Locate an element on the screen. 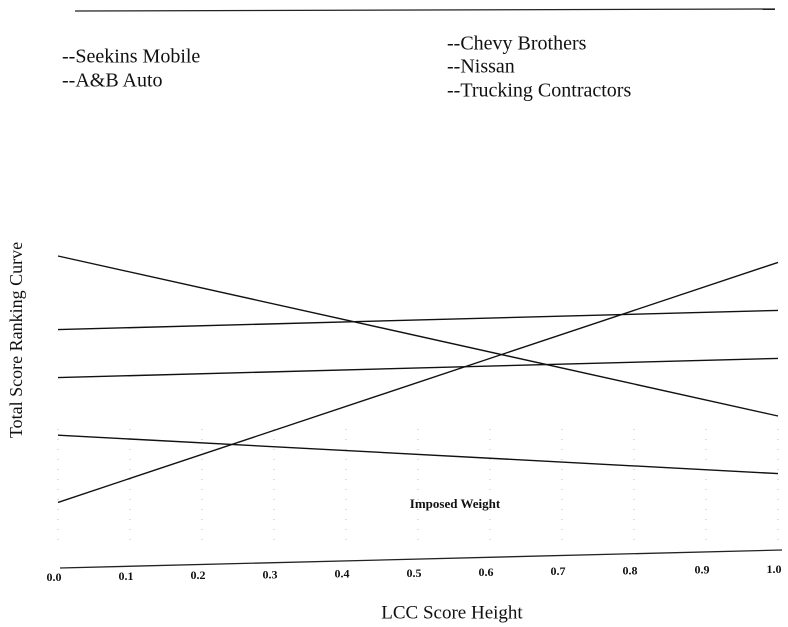 Image resolution: width=788 pixels, height=627 pixels. legend-entry: --Chevy Brothers is located at coordinates (517, 44).